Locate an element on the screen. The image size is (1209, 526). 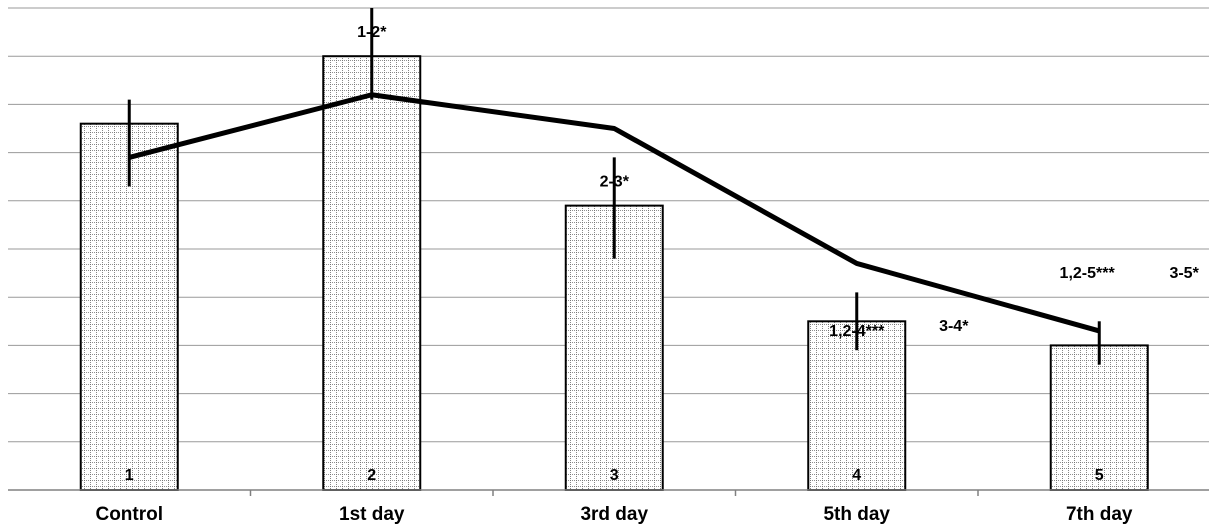
bar-number: 5 is located at coordinates (1099, 475).